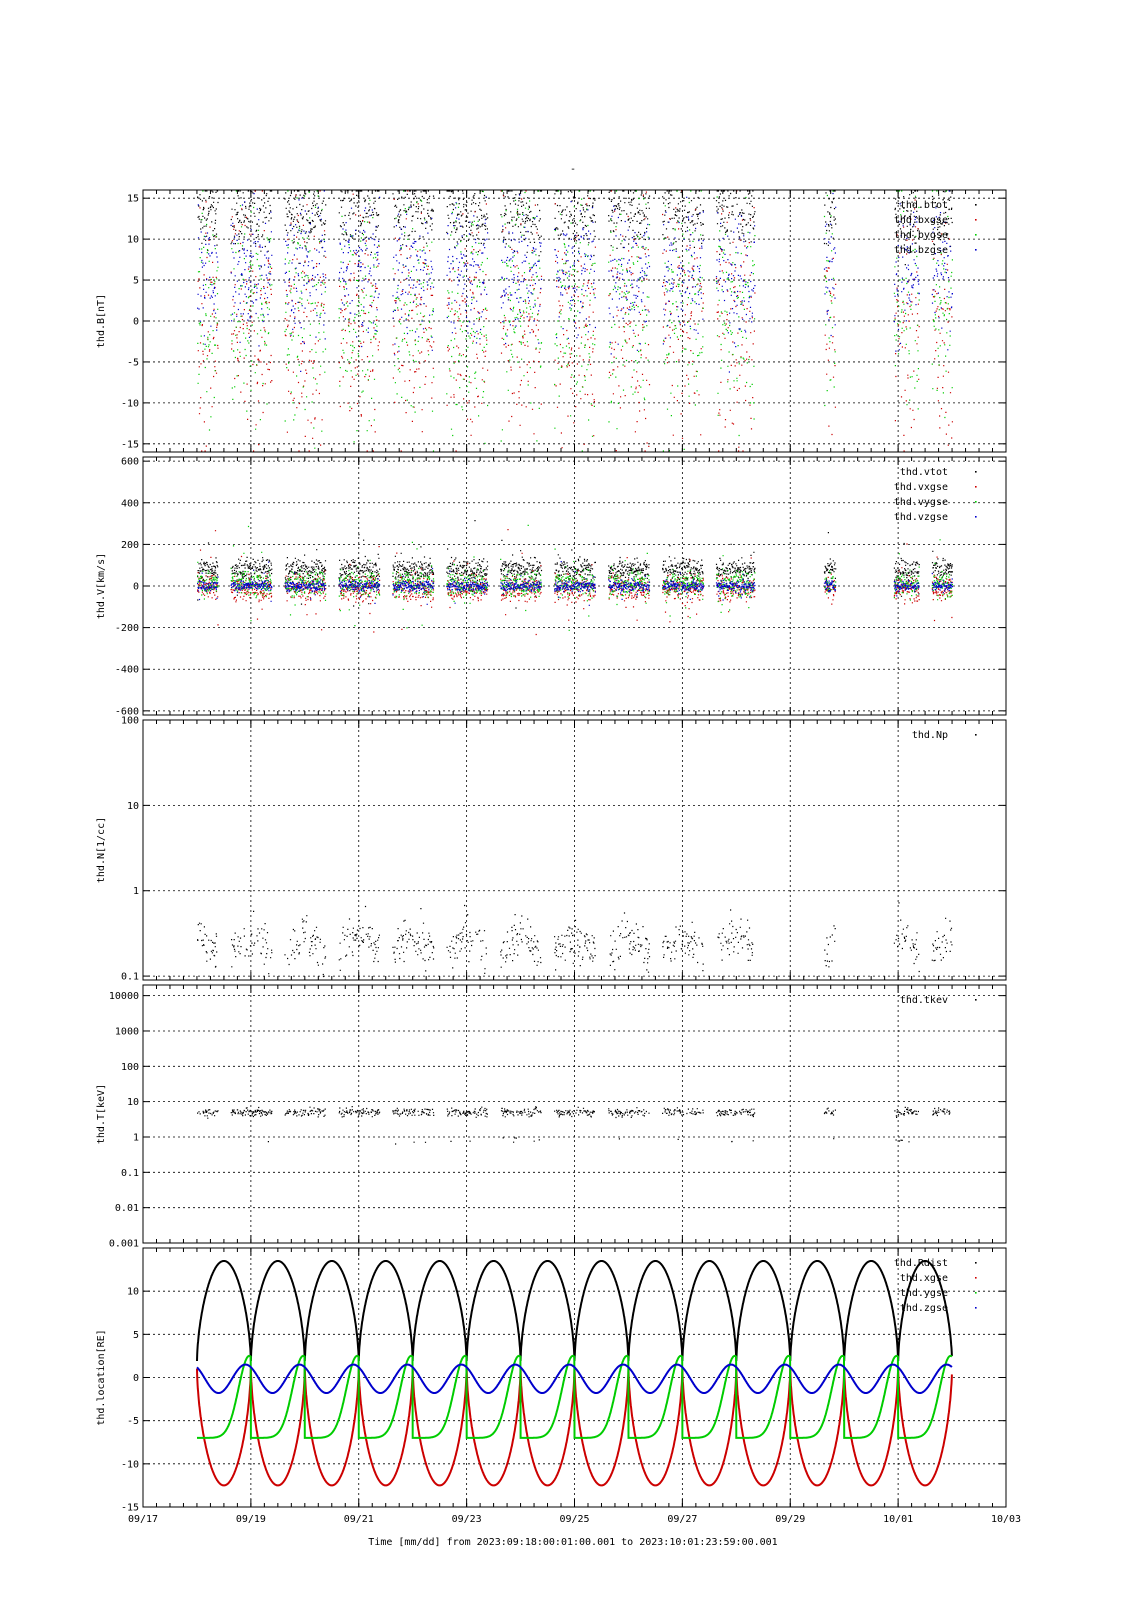 The image size is (1131, 1600). What do you see at coordinates (359, 1519) in the screenshot?
I see `x-tick-label: 09/21` at bounding box center [359, 1519].